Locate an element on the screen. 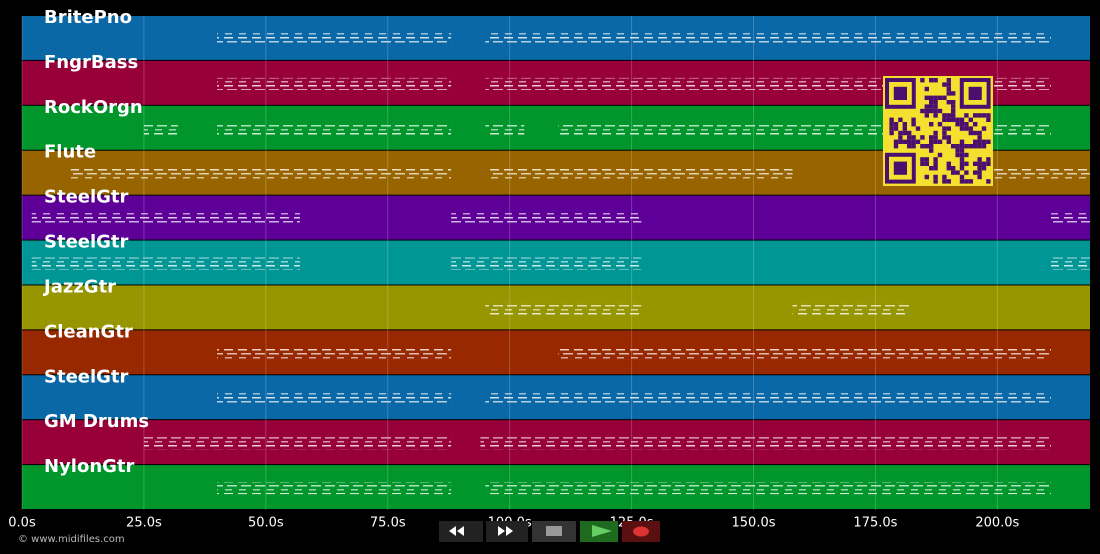  track-name: FngrBass is located at coordinates (91, 62).